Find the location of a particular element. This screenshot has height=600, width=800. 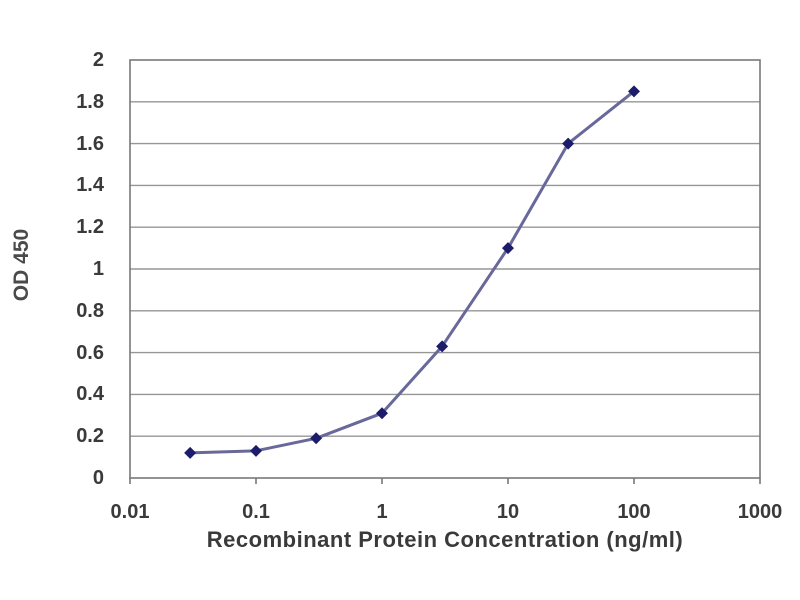

x-tick-label: 10 is located at coordinates (508, 512).